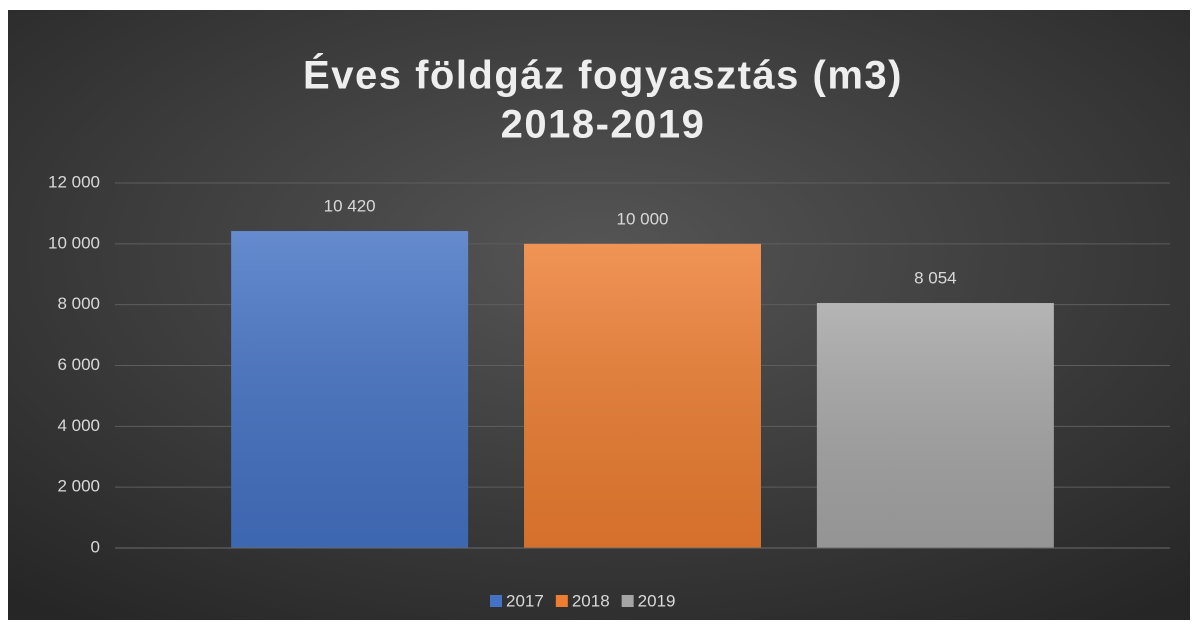  What do you see at coordinates (657, 600) in the screenshot?
I see `legend-label: 2019` at bounding box center [657, 600].